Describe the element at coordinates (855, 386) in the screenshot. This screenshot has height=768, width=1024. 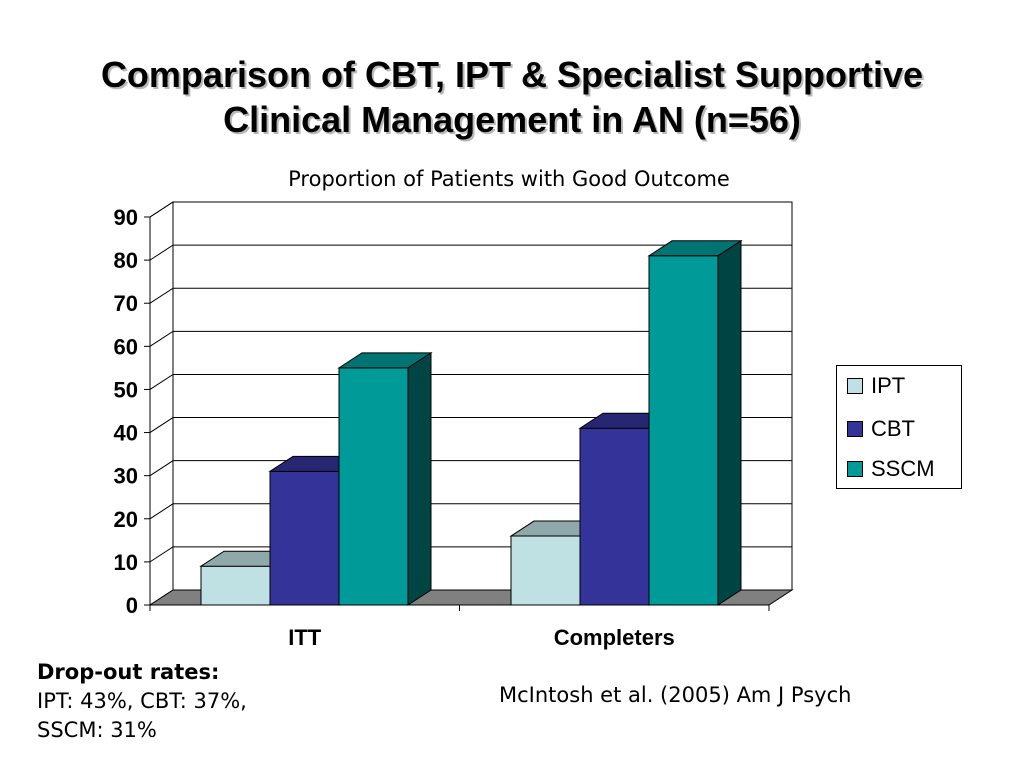
I see `legend-swatch-ipt` at that location.